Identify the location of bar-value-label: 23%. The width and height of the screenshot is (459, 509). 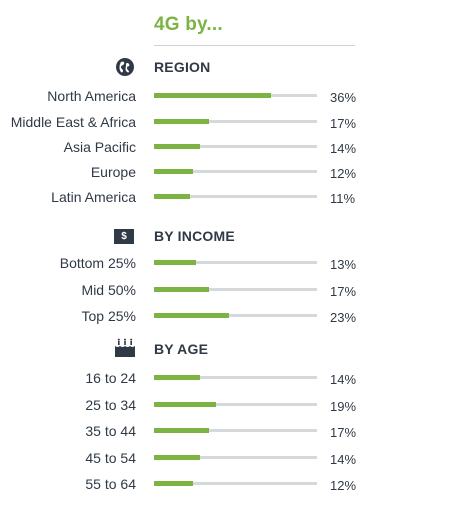
(343, 317).